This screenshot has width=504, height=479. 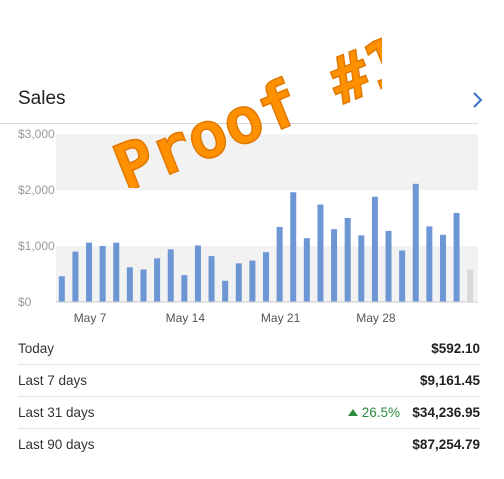 What do you see at coordinates (56, 412) in the screenshot?
I see `row-label: Last 31 days` at bounding box center [56, 412].